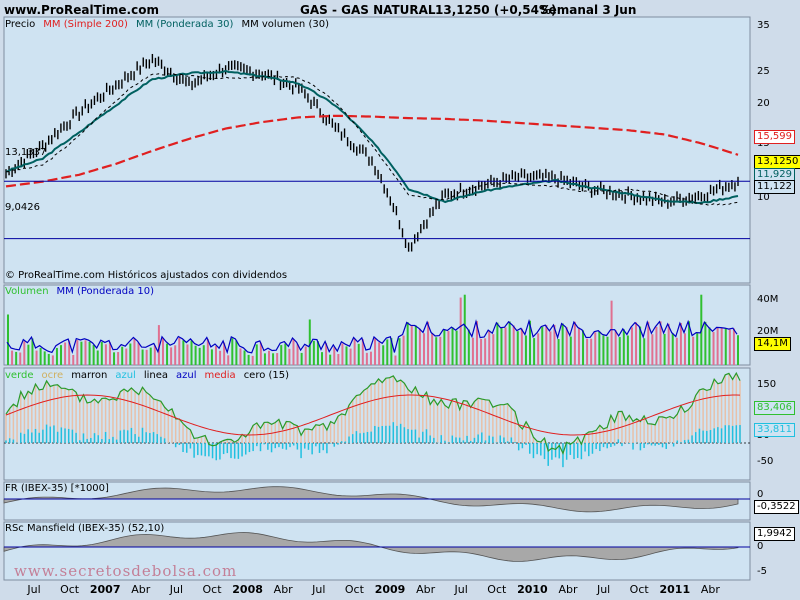 Image resolution: width=800 pixels, height=600 pixels. What do you see at coordinates (105, 291) in the screenshot?
I see `volume-legend-item: MM (Ponderada 10)` at bounding box center [105, 291].